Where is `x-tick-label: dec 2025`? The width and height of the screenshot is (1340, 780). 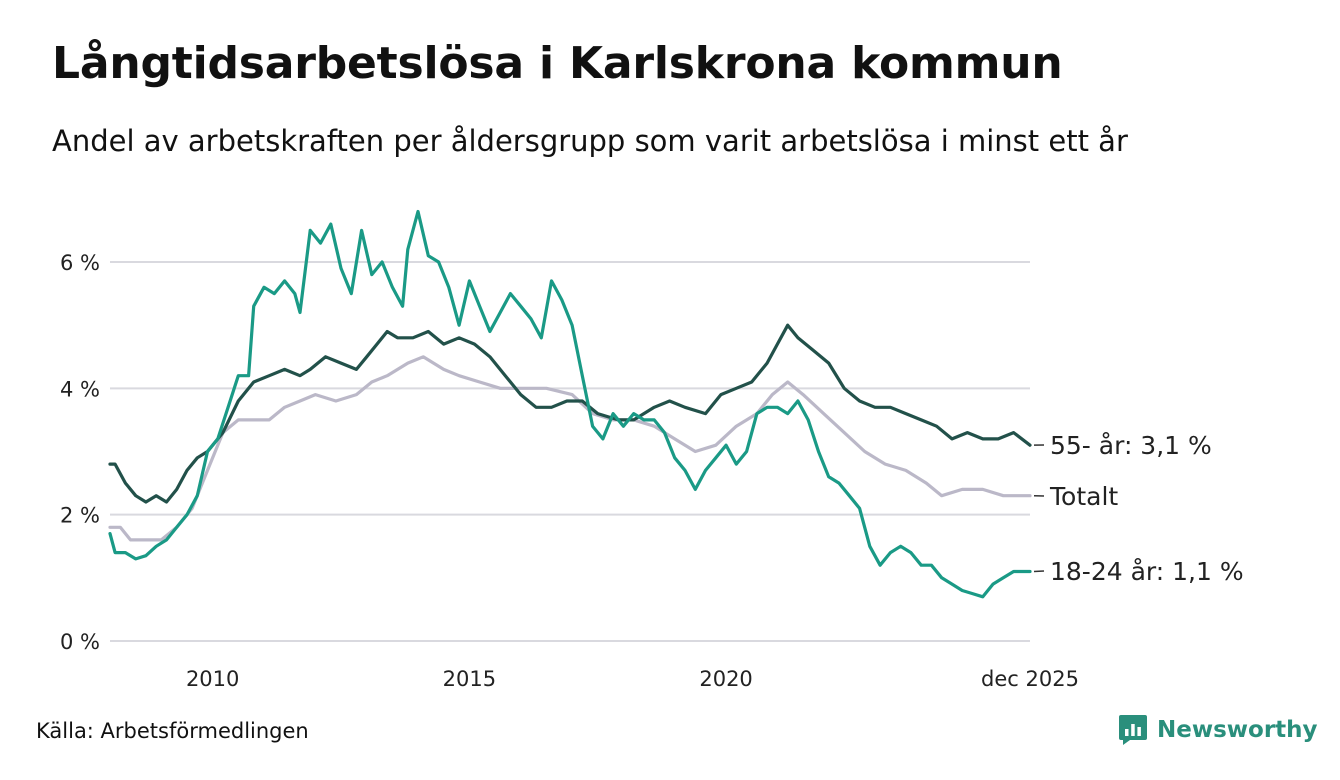 x-tick-label: dec 2025 is located at coordinates (1030, 679).